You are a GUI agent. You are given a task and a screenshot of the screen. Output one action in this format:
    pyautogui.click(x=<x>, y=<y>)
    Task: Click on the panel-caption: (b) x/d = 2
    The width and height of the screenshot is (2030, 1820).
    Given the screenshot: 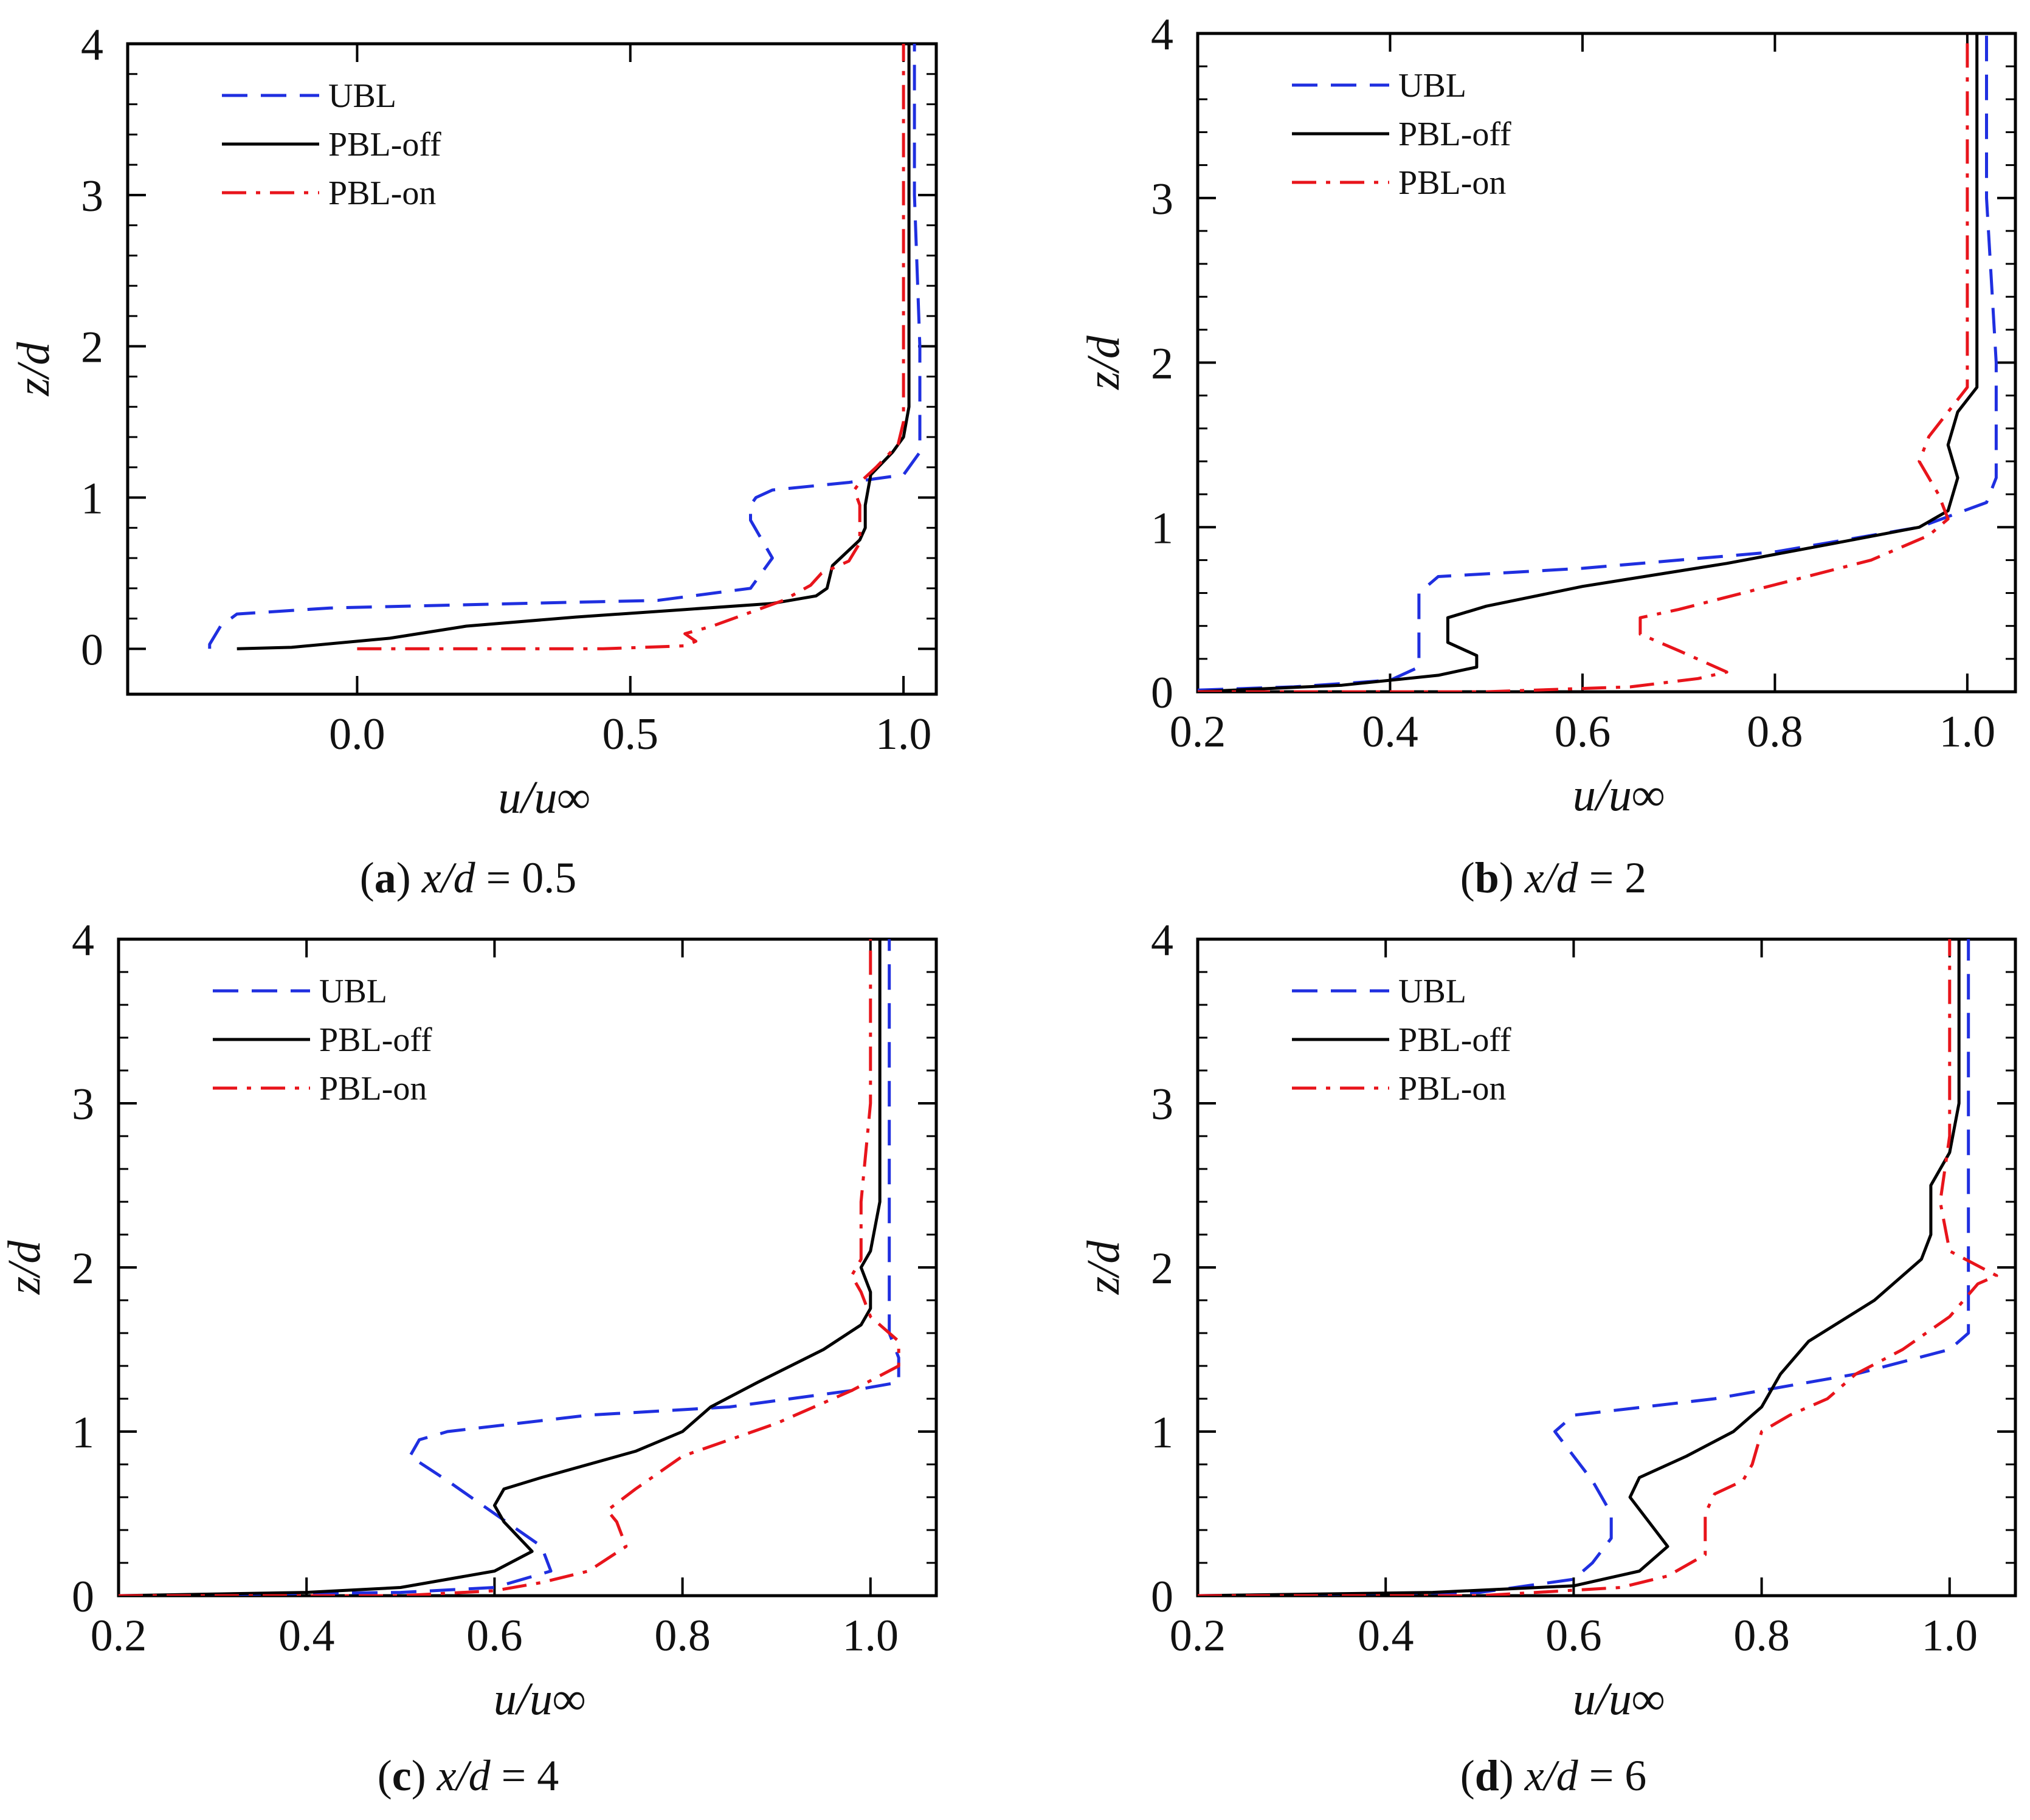 What is the action you would take?
    pyautogui.click(x=1553, y=877)
    